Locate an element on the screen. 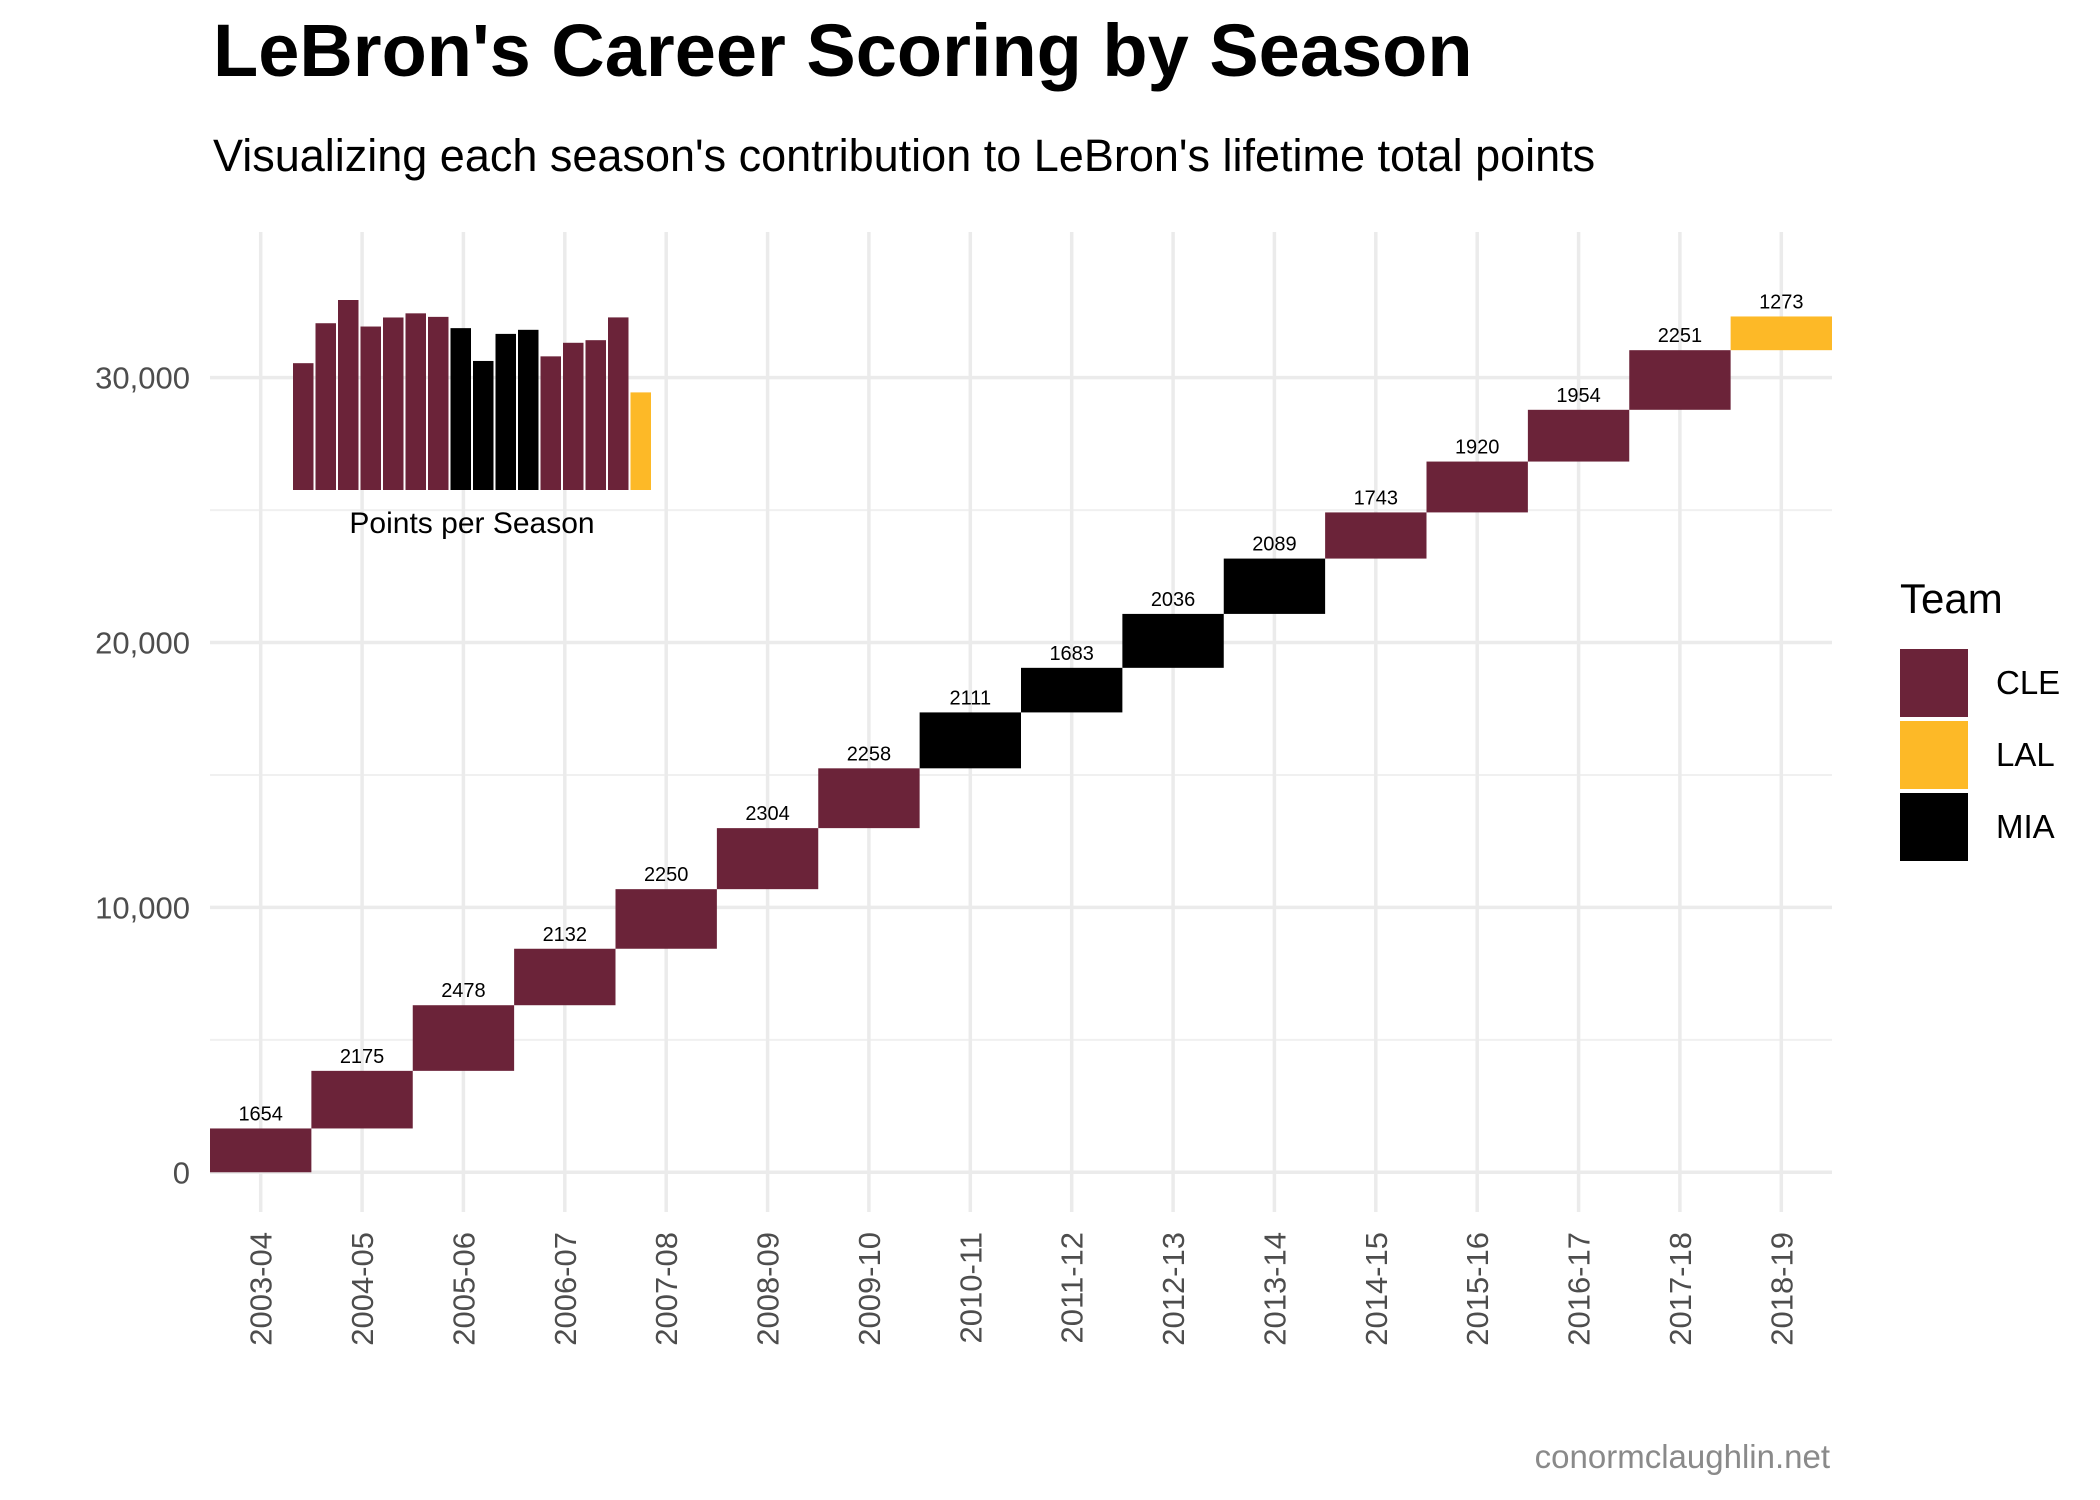 The height and width of the screenshot is (1500, 2100). x-tick-label: 2014-15 is located at coordinates (1376, 1289).